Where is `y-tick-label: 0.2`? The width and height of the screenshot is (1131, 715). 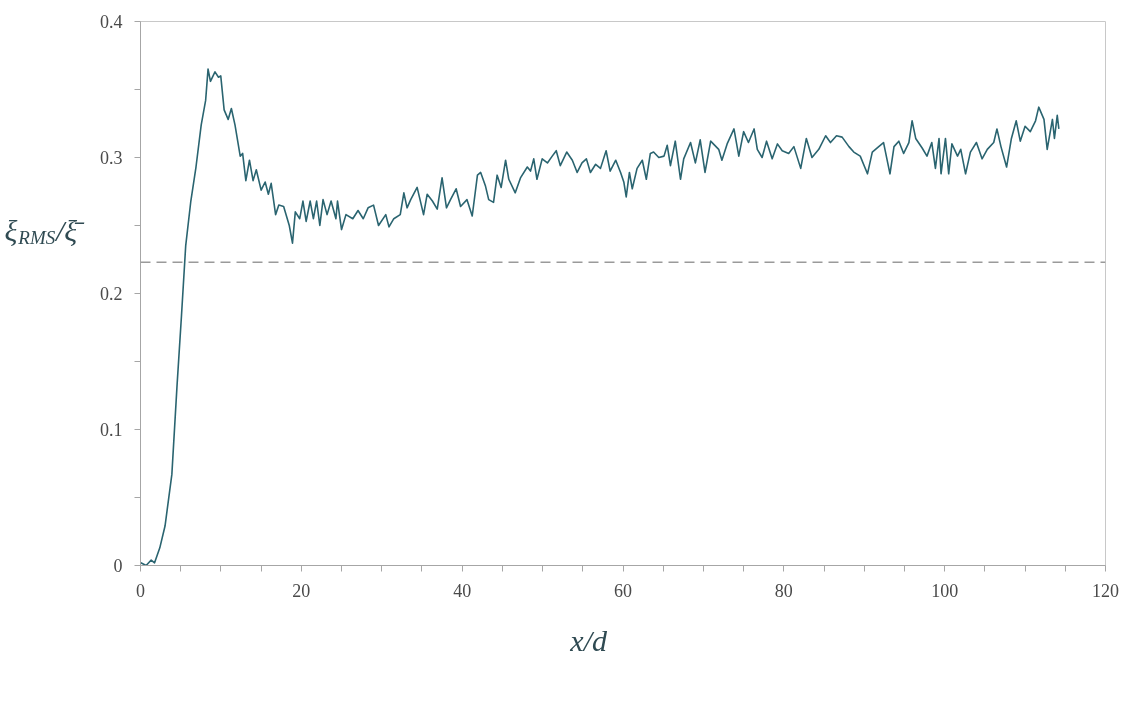 y-tick-label: 0.2 is located at coordinates (111, 294).